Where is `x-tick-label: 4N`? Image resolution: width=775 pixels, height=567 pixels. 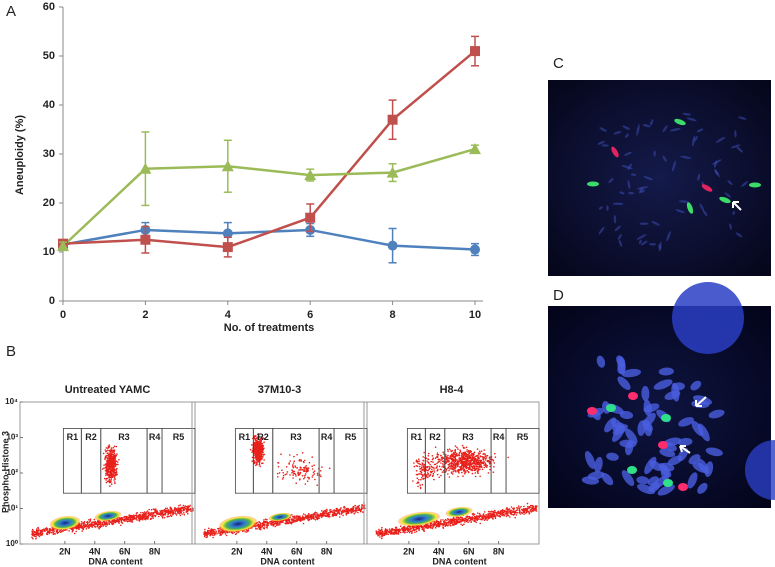 x-tick-label: 4N is located at coordinates (439, 551).